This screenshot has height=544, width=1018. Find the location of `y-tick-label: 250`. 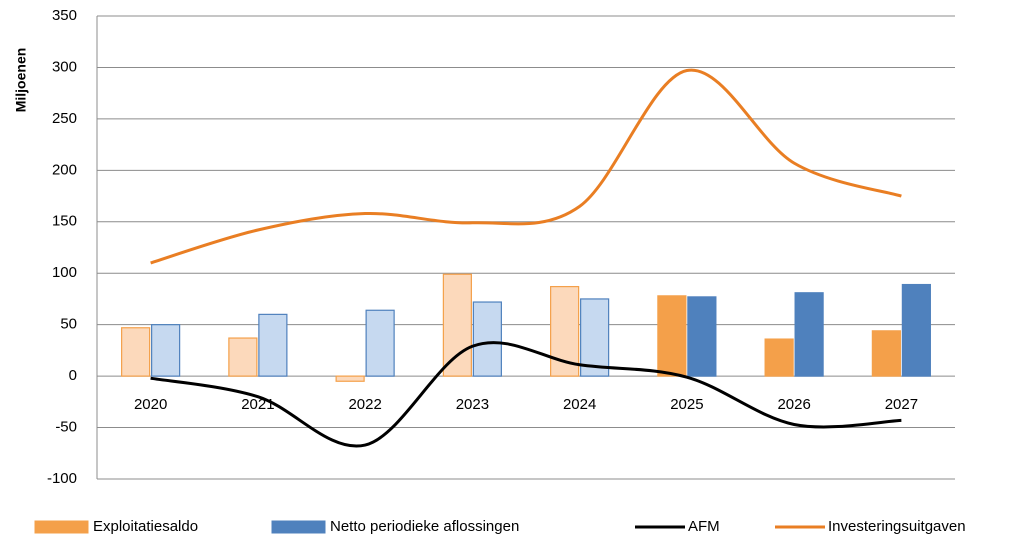

y-tick-label: 250 is located at coordinates (64, 118).